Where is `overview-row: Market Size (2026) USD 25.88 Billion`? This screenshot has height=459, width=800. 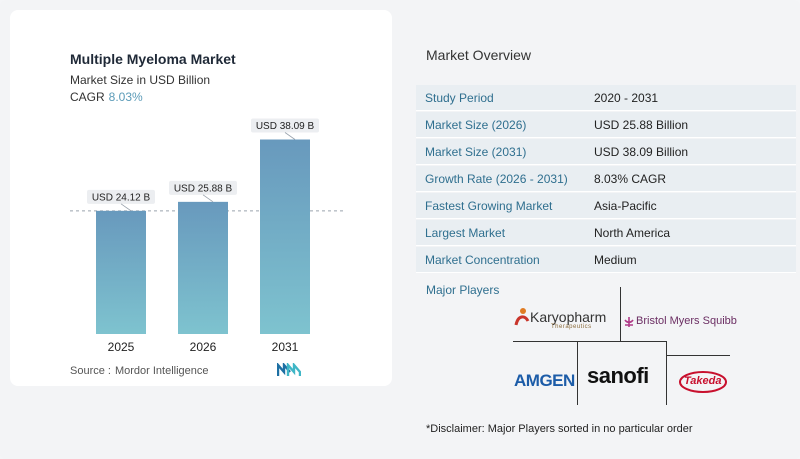 overview-row: Market Size (2026) USD 25.88 Billion is located at coordinates (606, 125).